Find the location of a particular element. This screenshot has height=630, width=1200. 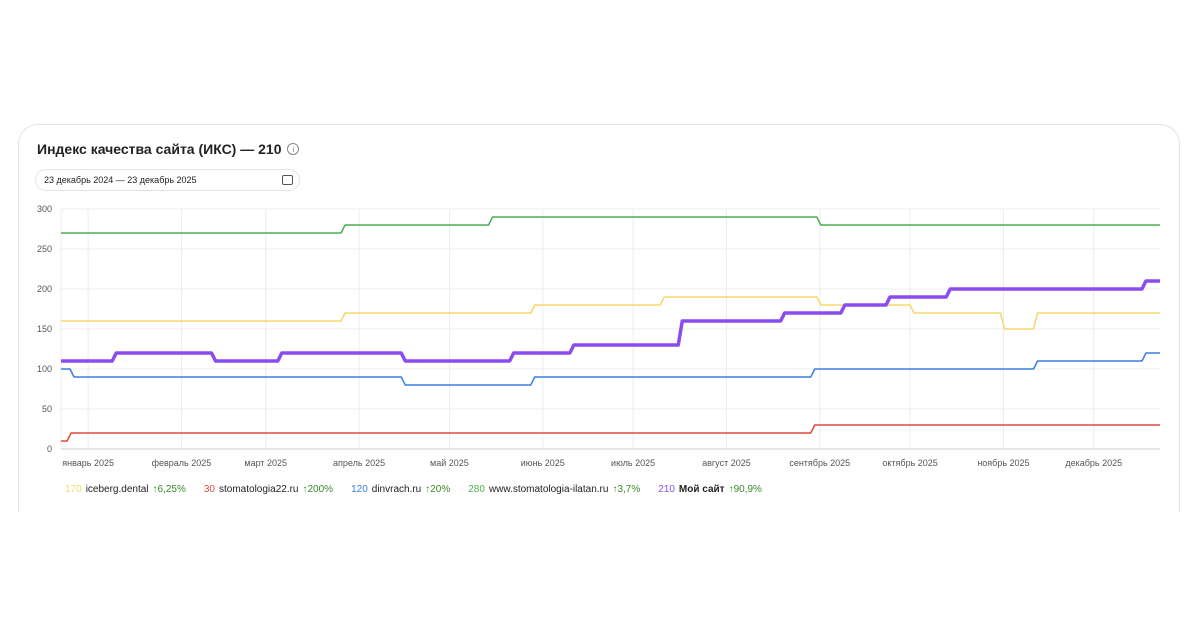

x-tick-label: сентябрь 2025 is located at coordinates (819, 463).